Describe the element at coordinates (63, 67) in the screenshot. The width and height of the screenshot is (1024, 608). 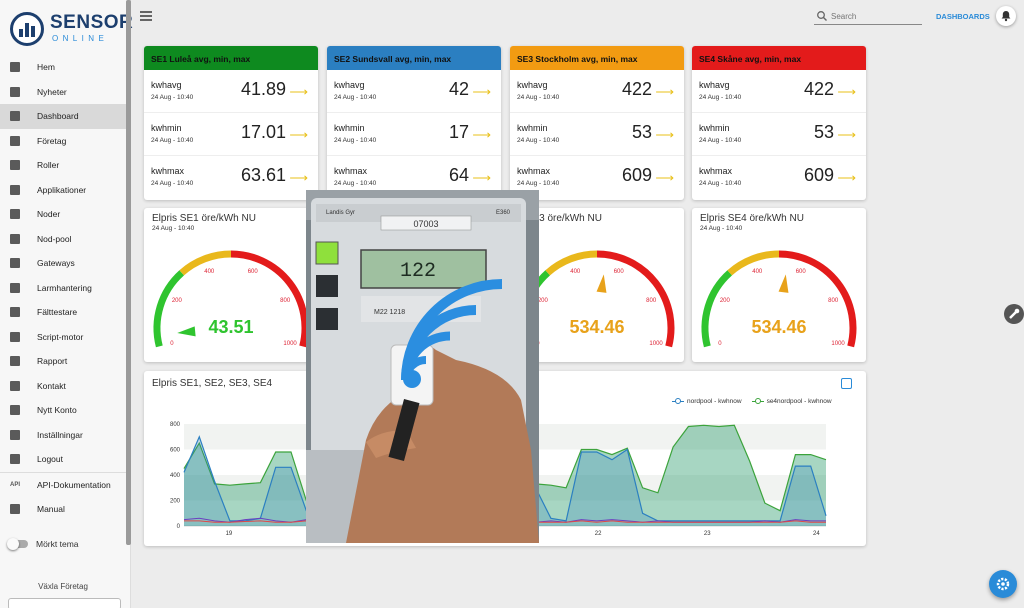
I see `sidebar-item-hem: Hem` at that location.